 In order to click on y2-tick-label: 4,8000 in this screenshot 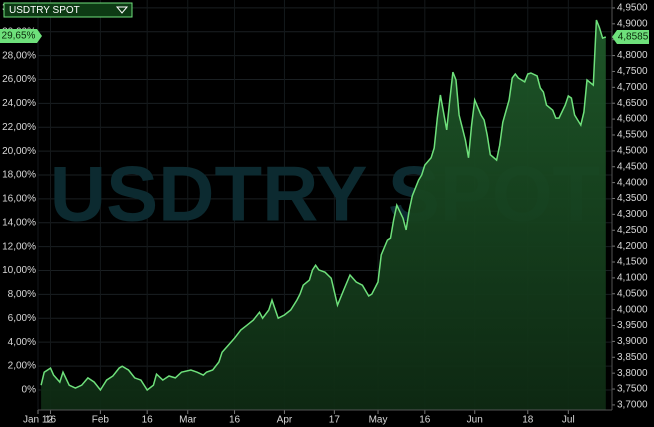, I will do `click(632, 55)`.